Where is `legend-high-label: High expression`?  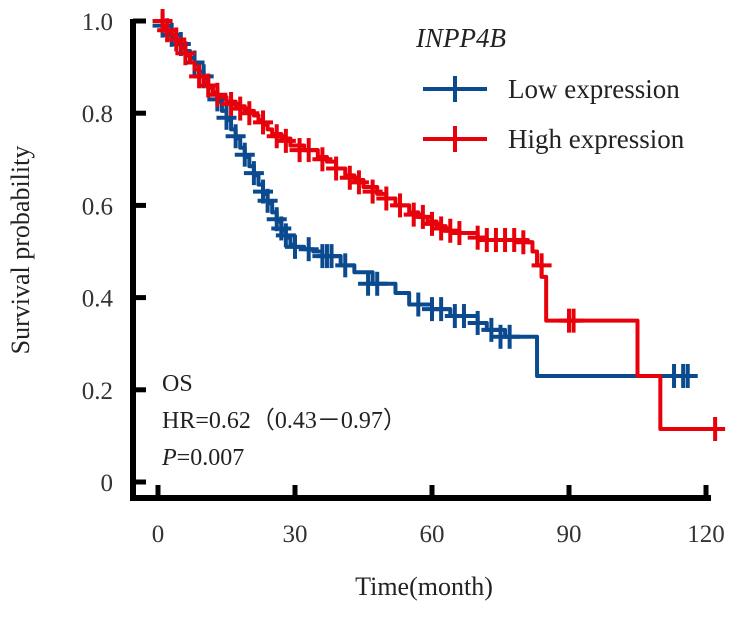 legend-high-label: High expression is located at coordinates (596, 139).